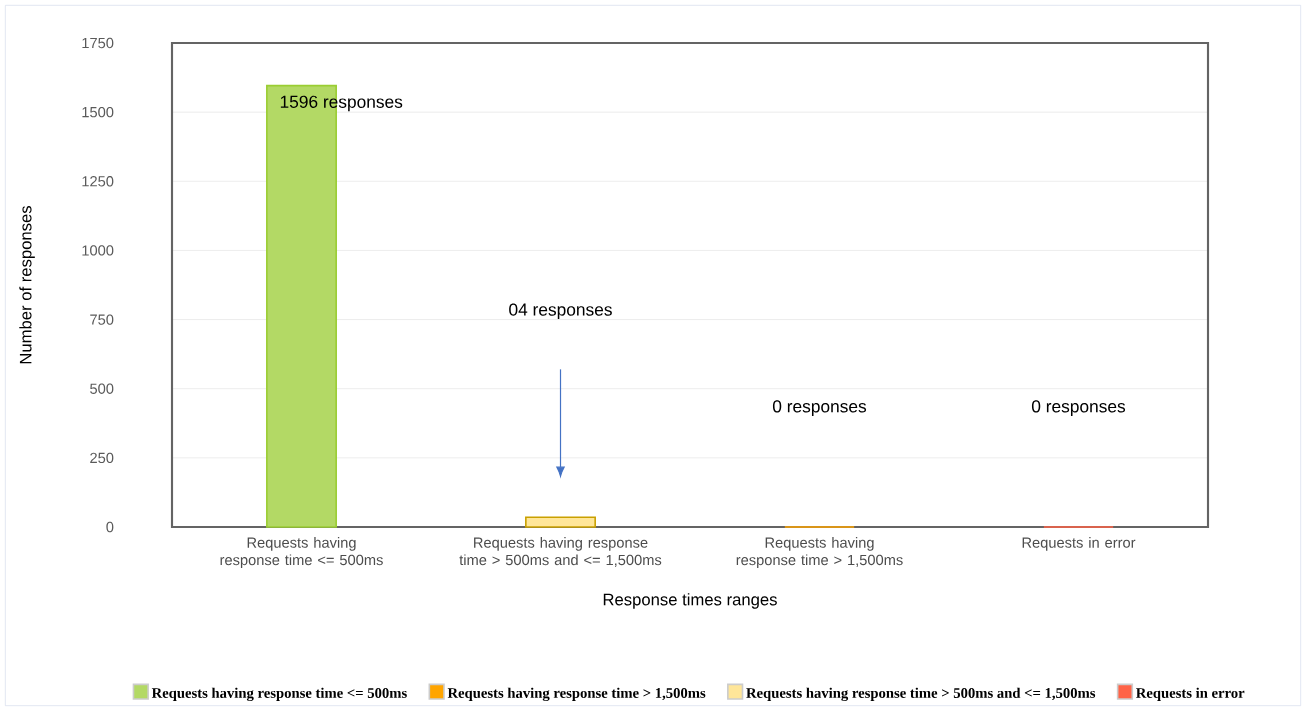 The image size is (1306, 711). I want to click on y-tick-label: 1250, so click(98, 181).